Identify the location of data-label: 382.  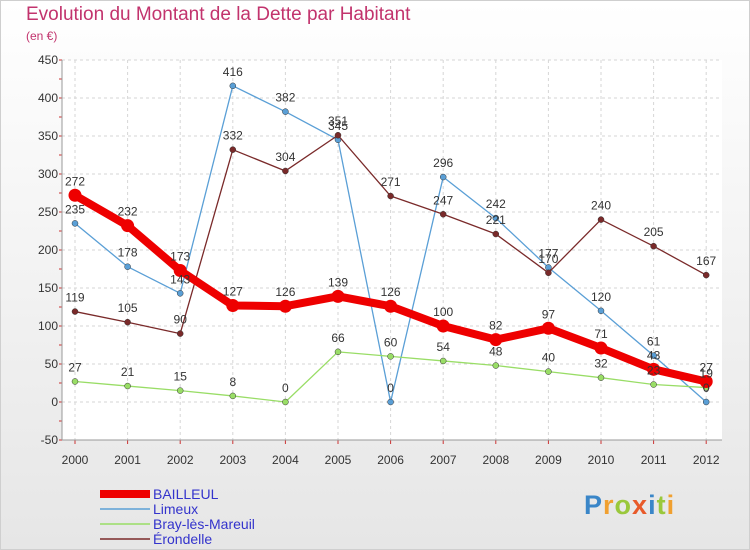
(285, 98).